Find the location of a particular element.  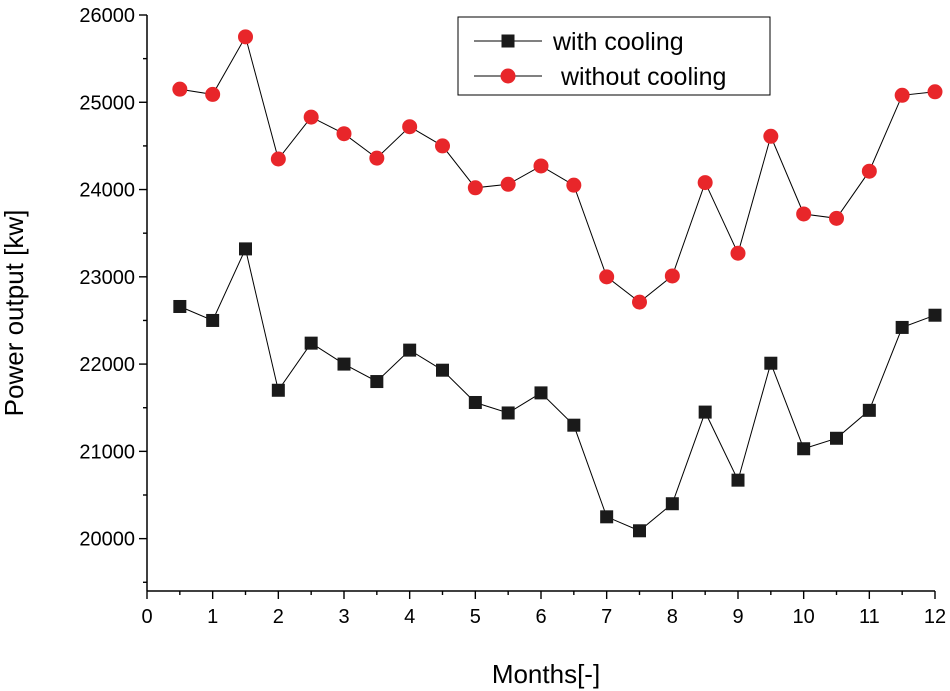

x-tick-label: 1 is located at coordinates (212, 617).